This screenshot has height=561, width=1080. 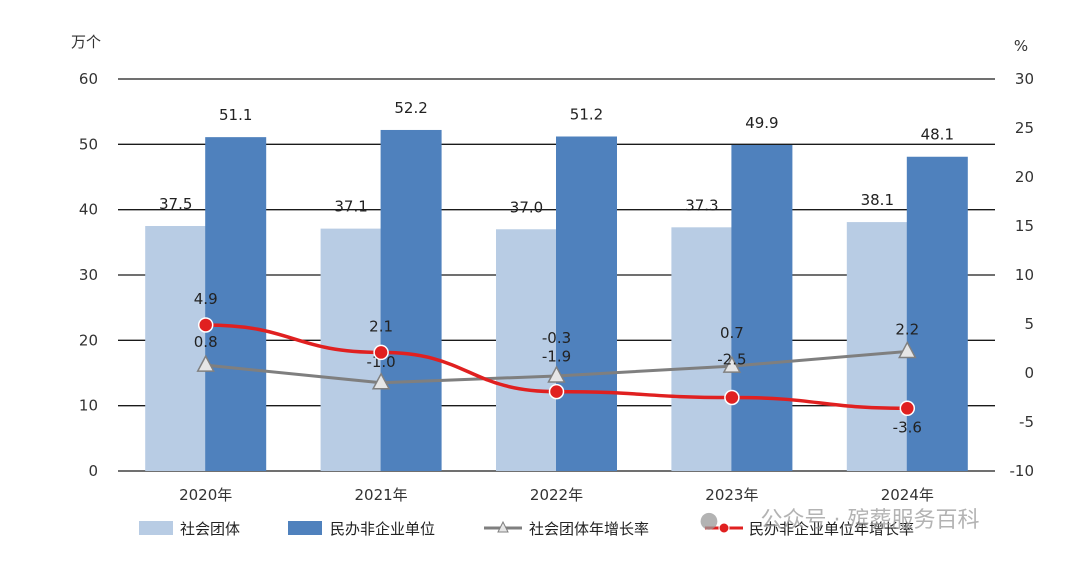 What do you see at coordinates (1029, 324) in the screenshot?
I see `right-tick-label: 5` at bounding box center [1029, 324].